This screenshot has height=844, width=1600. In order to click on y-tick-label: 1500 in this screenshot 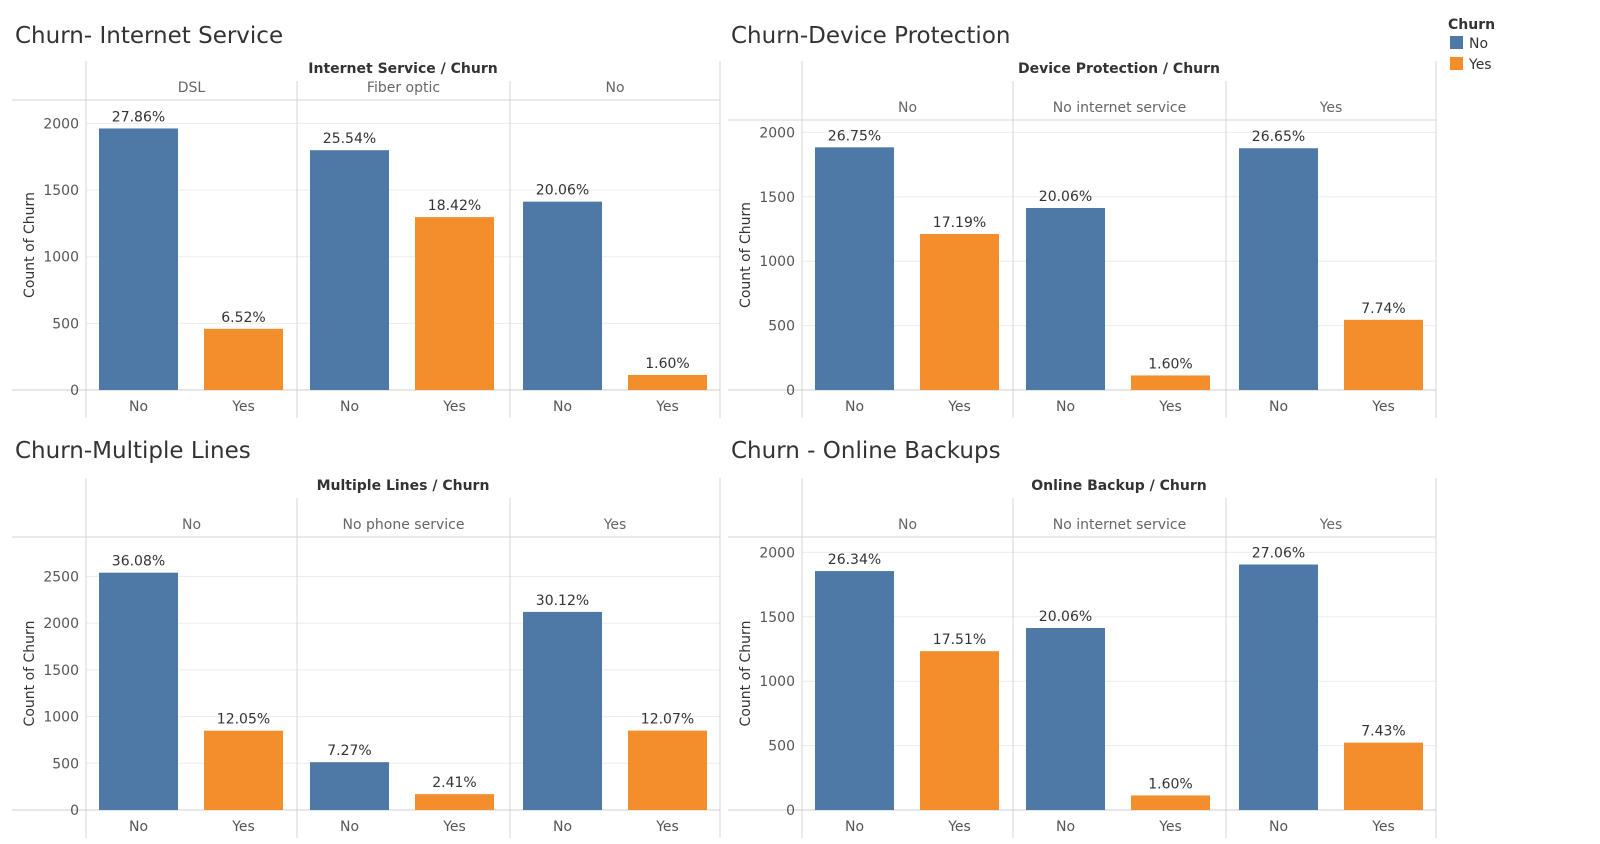, I will do `click(777, 198)`.